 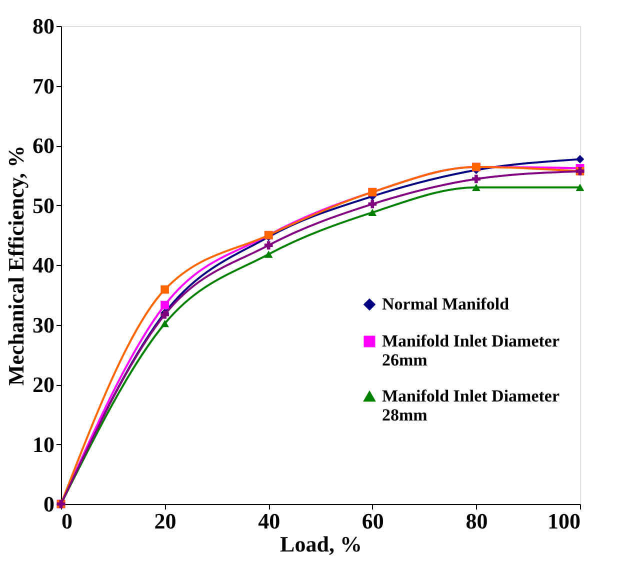 What do you see at coordinates (165, 521) in the screenshot?
I see `x-tick-label: 20` at bounding box center [165, 521].